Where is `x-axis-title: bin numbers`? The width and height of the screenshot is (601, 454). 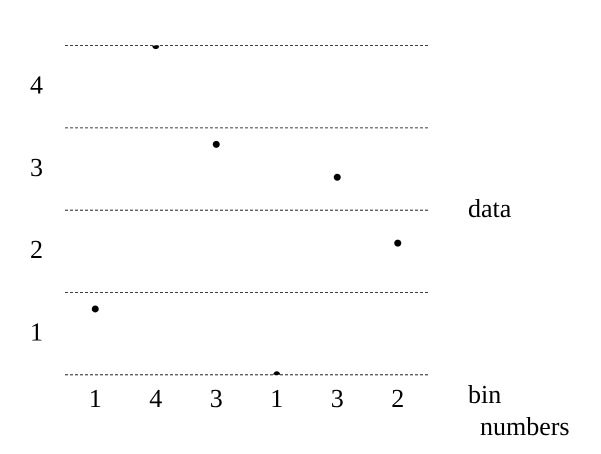 x-axis-title: bin numbers is located at coordinates (519, 410).